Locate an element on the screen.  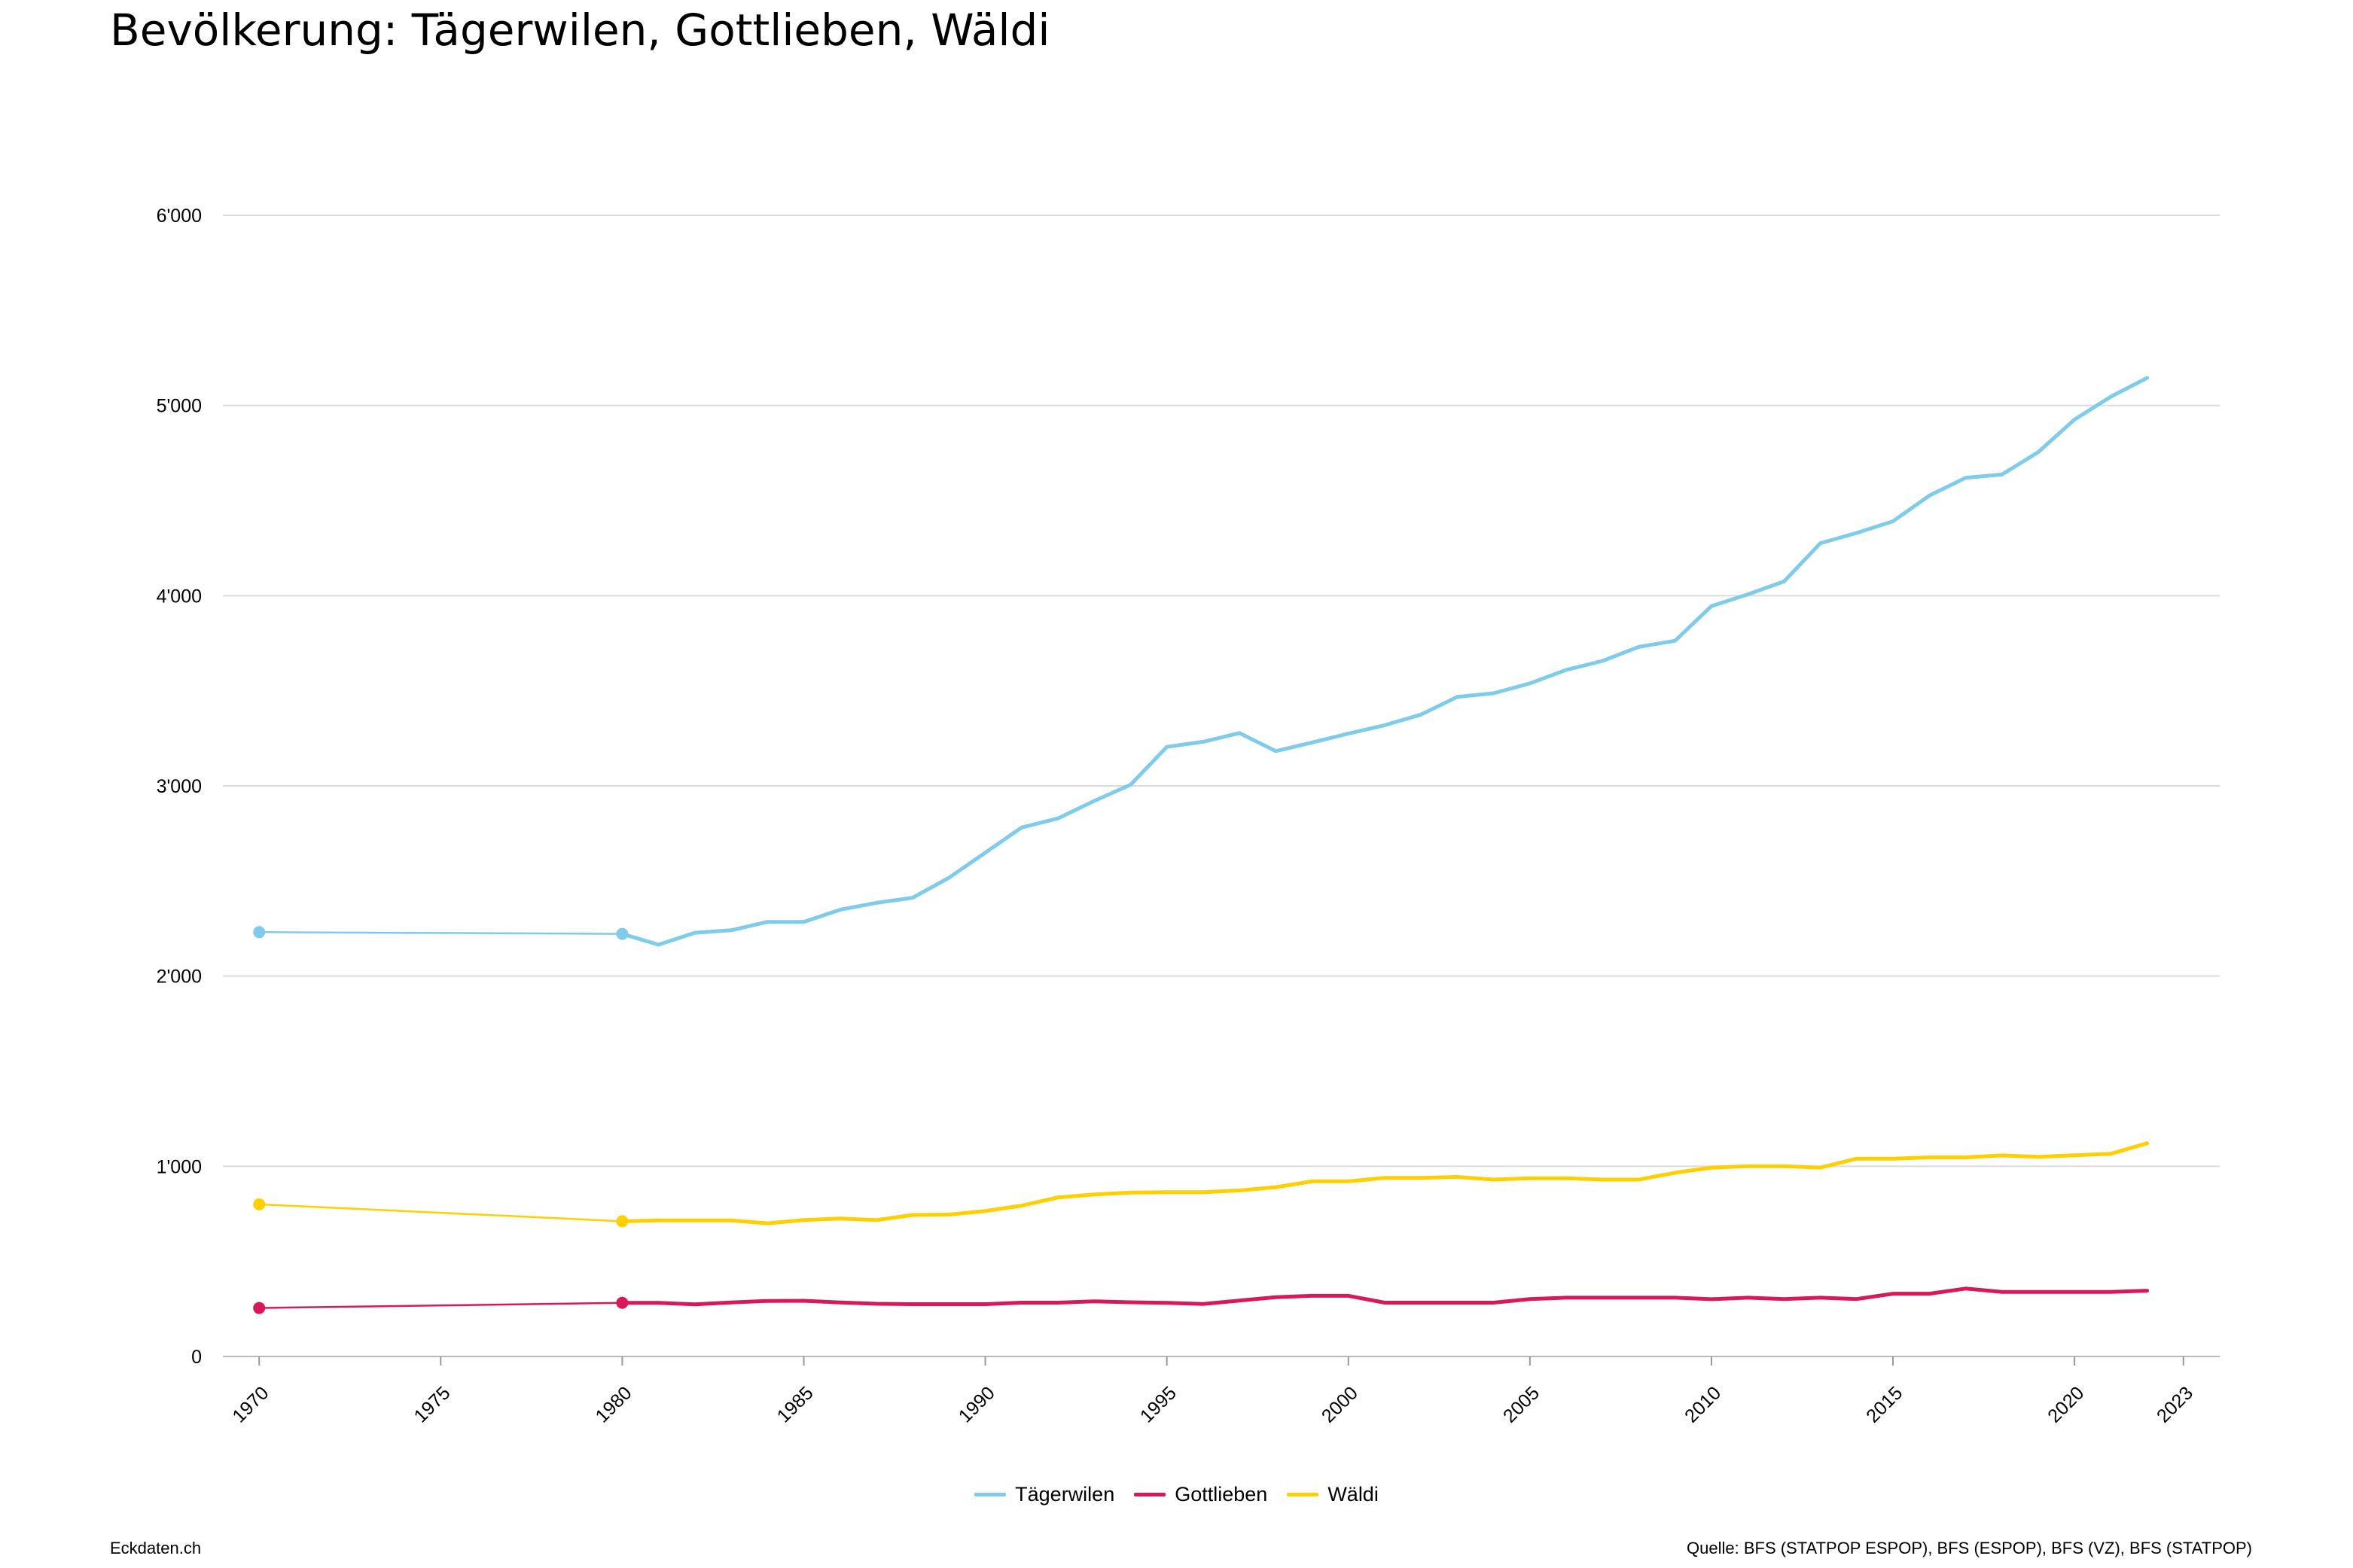
y-tick-label: 0 is located at coordinates (196, 1357).